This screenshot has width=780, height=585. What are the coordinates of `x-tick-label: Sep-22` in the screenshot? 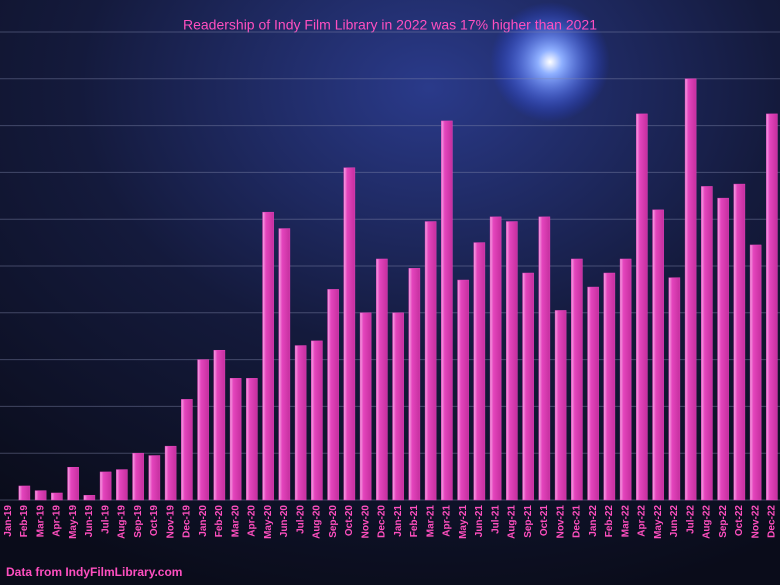 It's located at (723, 521).